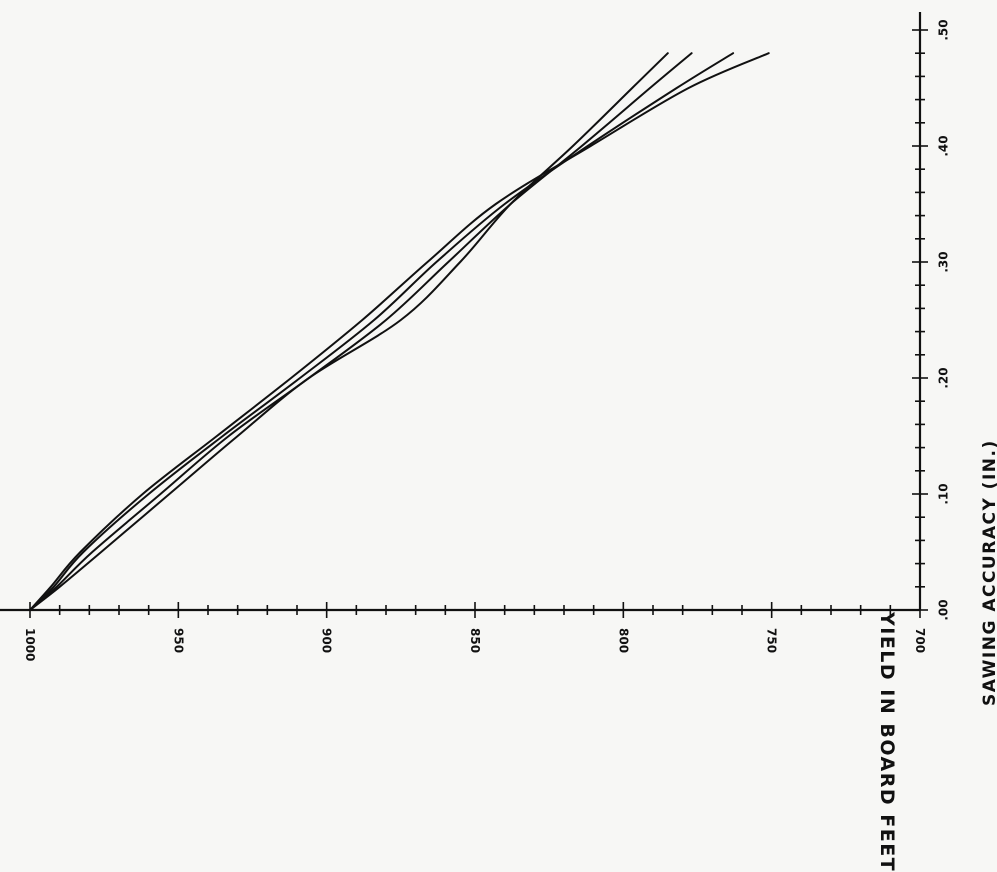  What do you see at coordinates (30, 644) in the screenshot?
I see `yield-tick-label: 1000` at bounding box center [30, 644].